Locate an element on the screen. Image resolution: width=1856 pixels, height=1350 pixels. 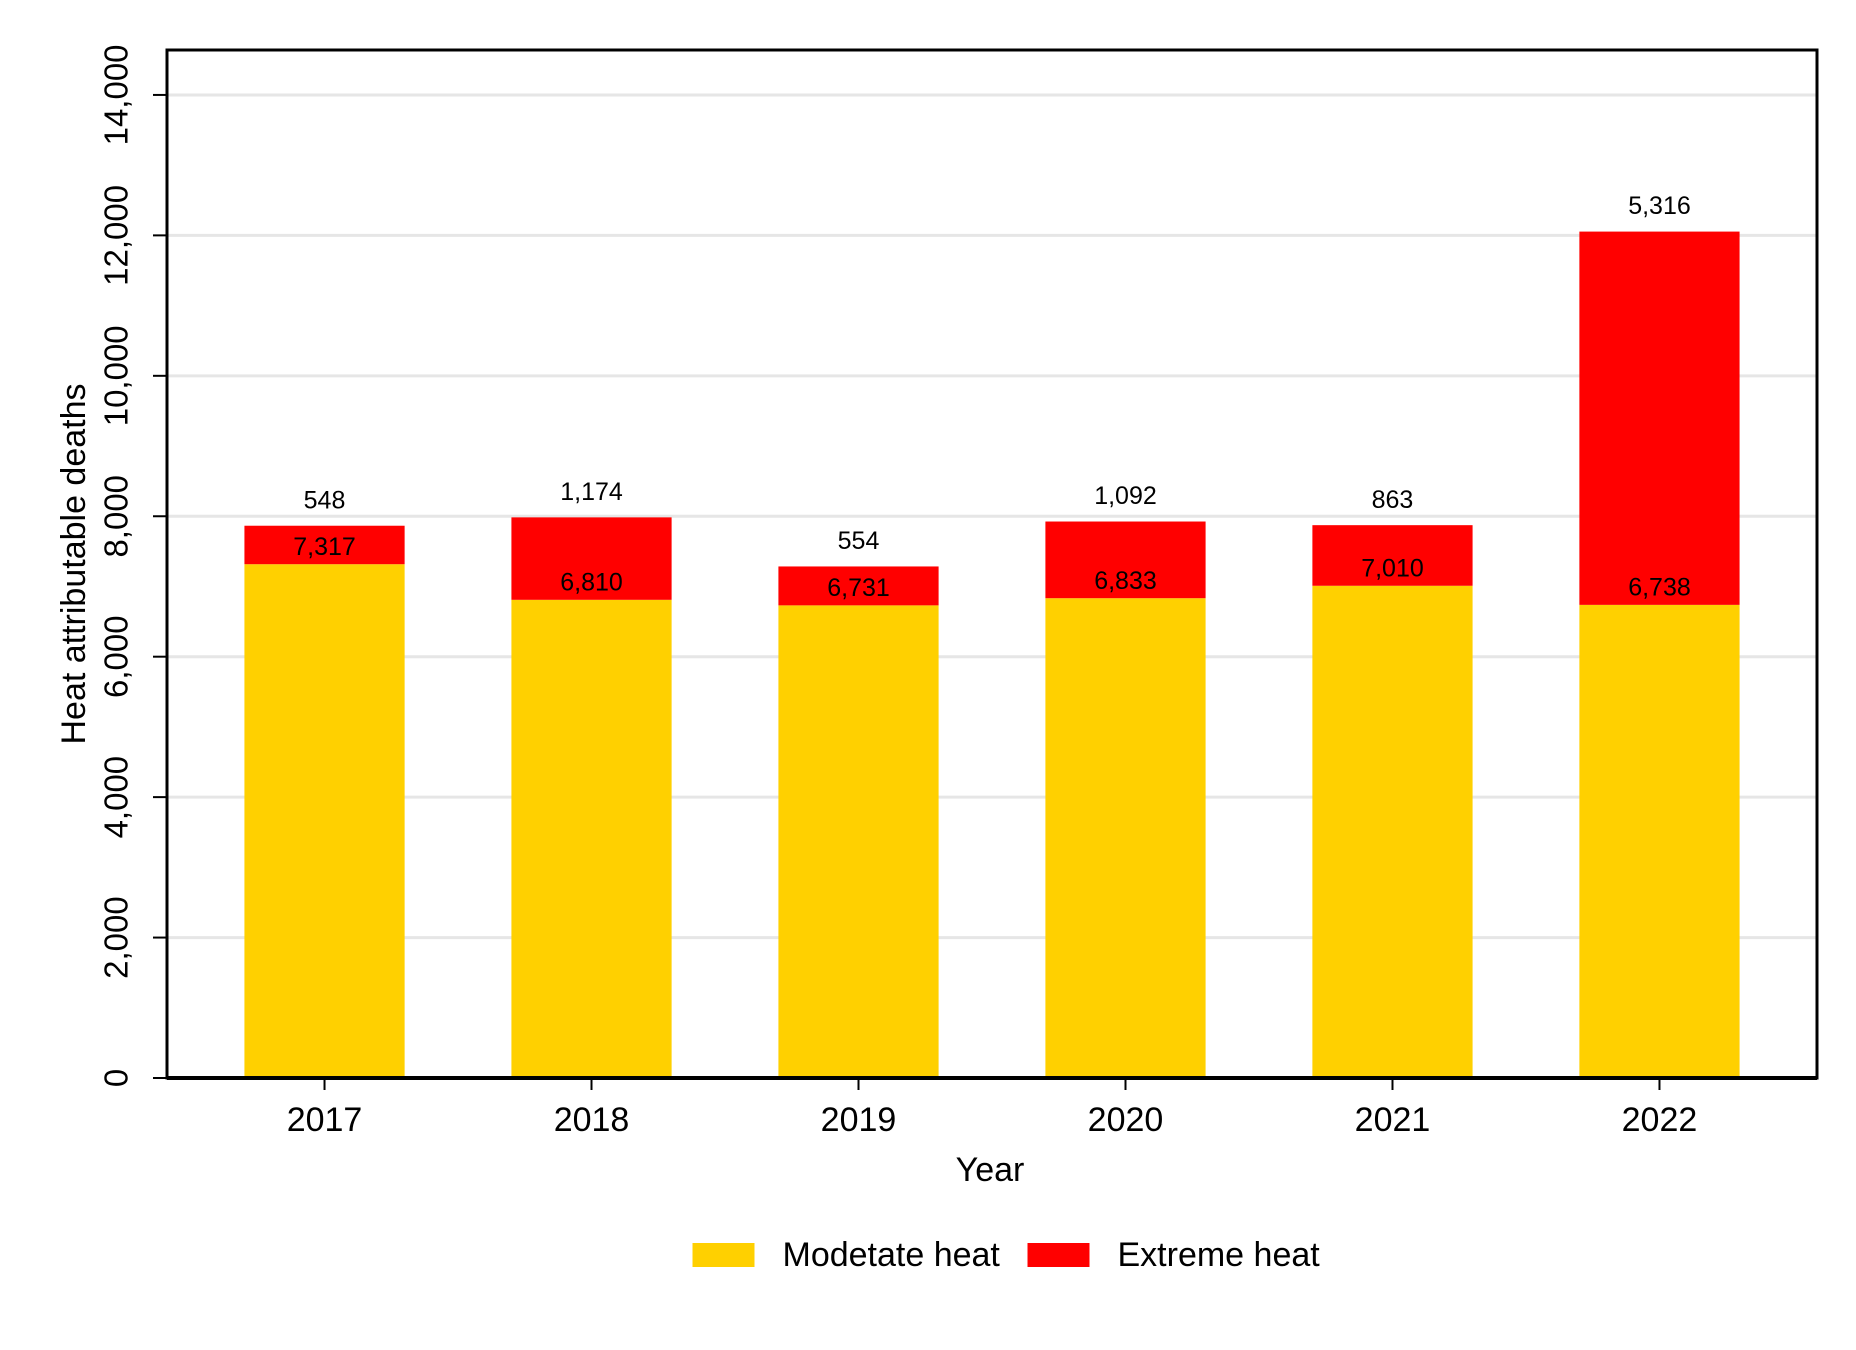
value-label: 1,092 is located at coordinates (1125, 496).